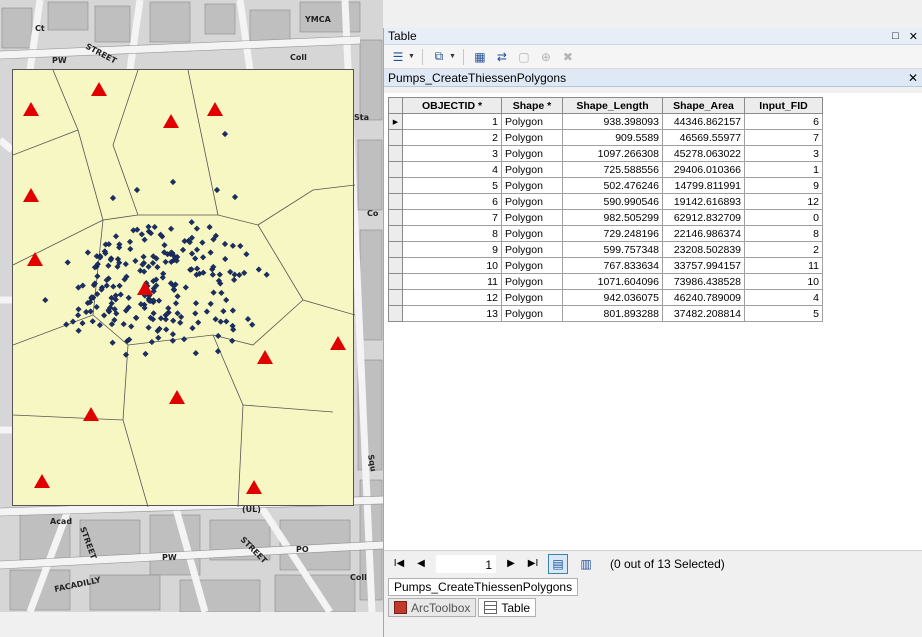 The height and width of the screenshot is (637, 922). What do you see at coordinates (703, 313) in the screenshot?
I see `cell-shape-area: 37482.208814` at bounding box center [703, 313].